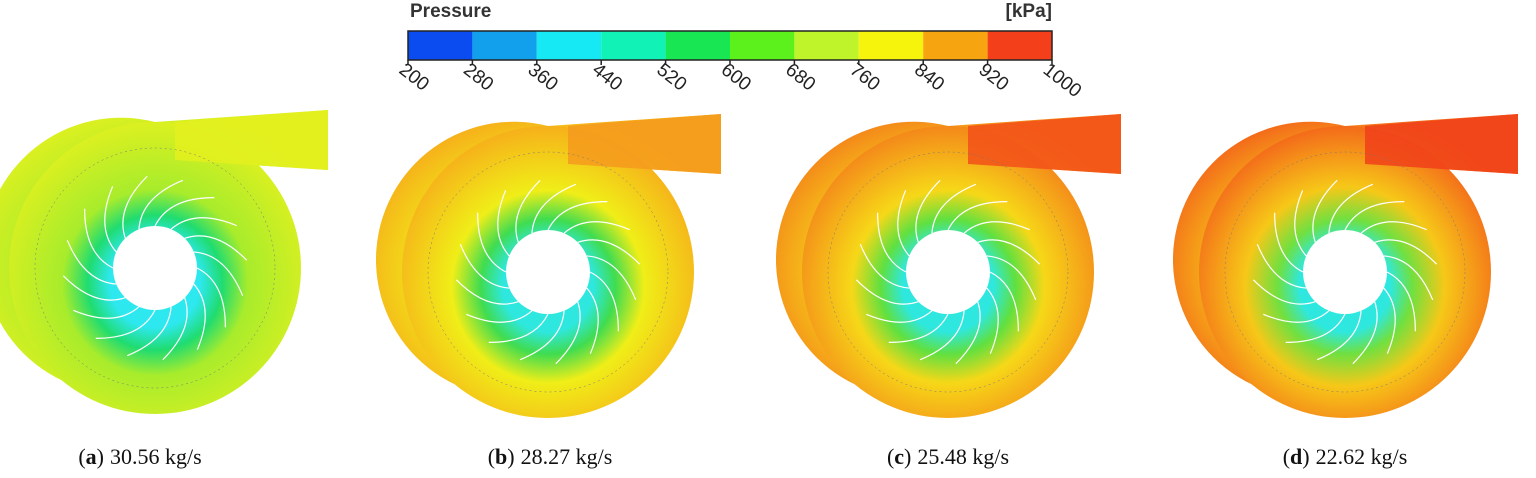 The width and height of the screenshot is (1536, 478). Describe the element at coordinates (929, 77) in the screenshot. I see `colorbar-tick-label: 840` at that location.